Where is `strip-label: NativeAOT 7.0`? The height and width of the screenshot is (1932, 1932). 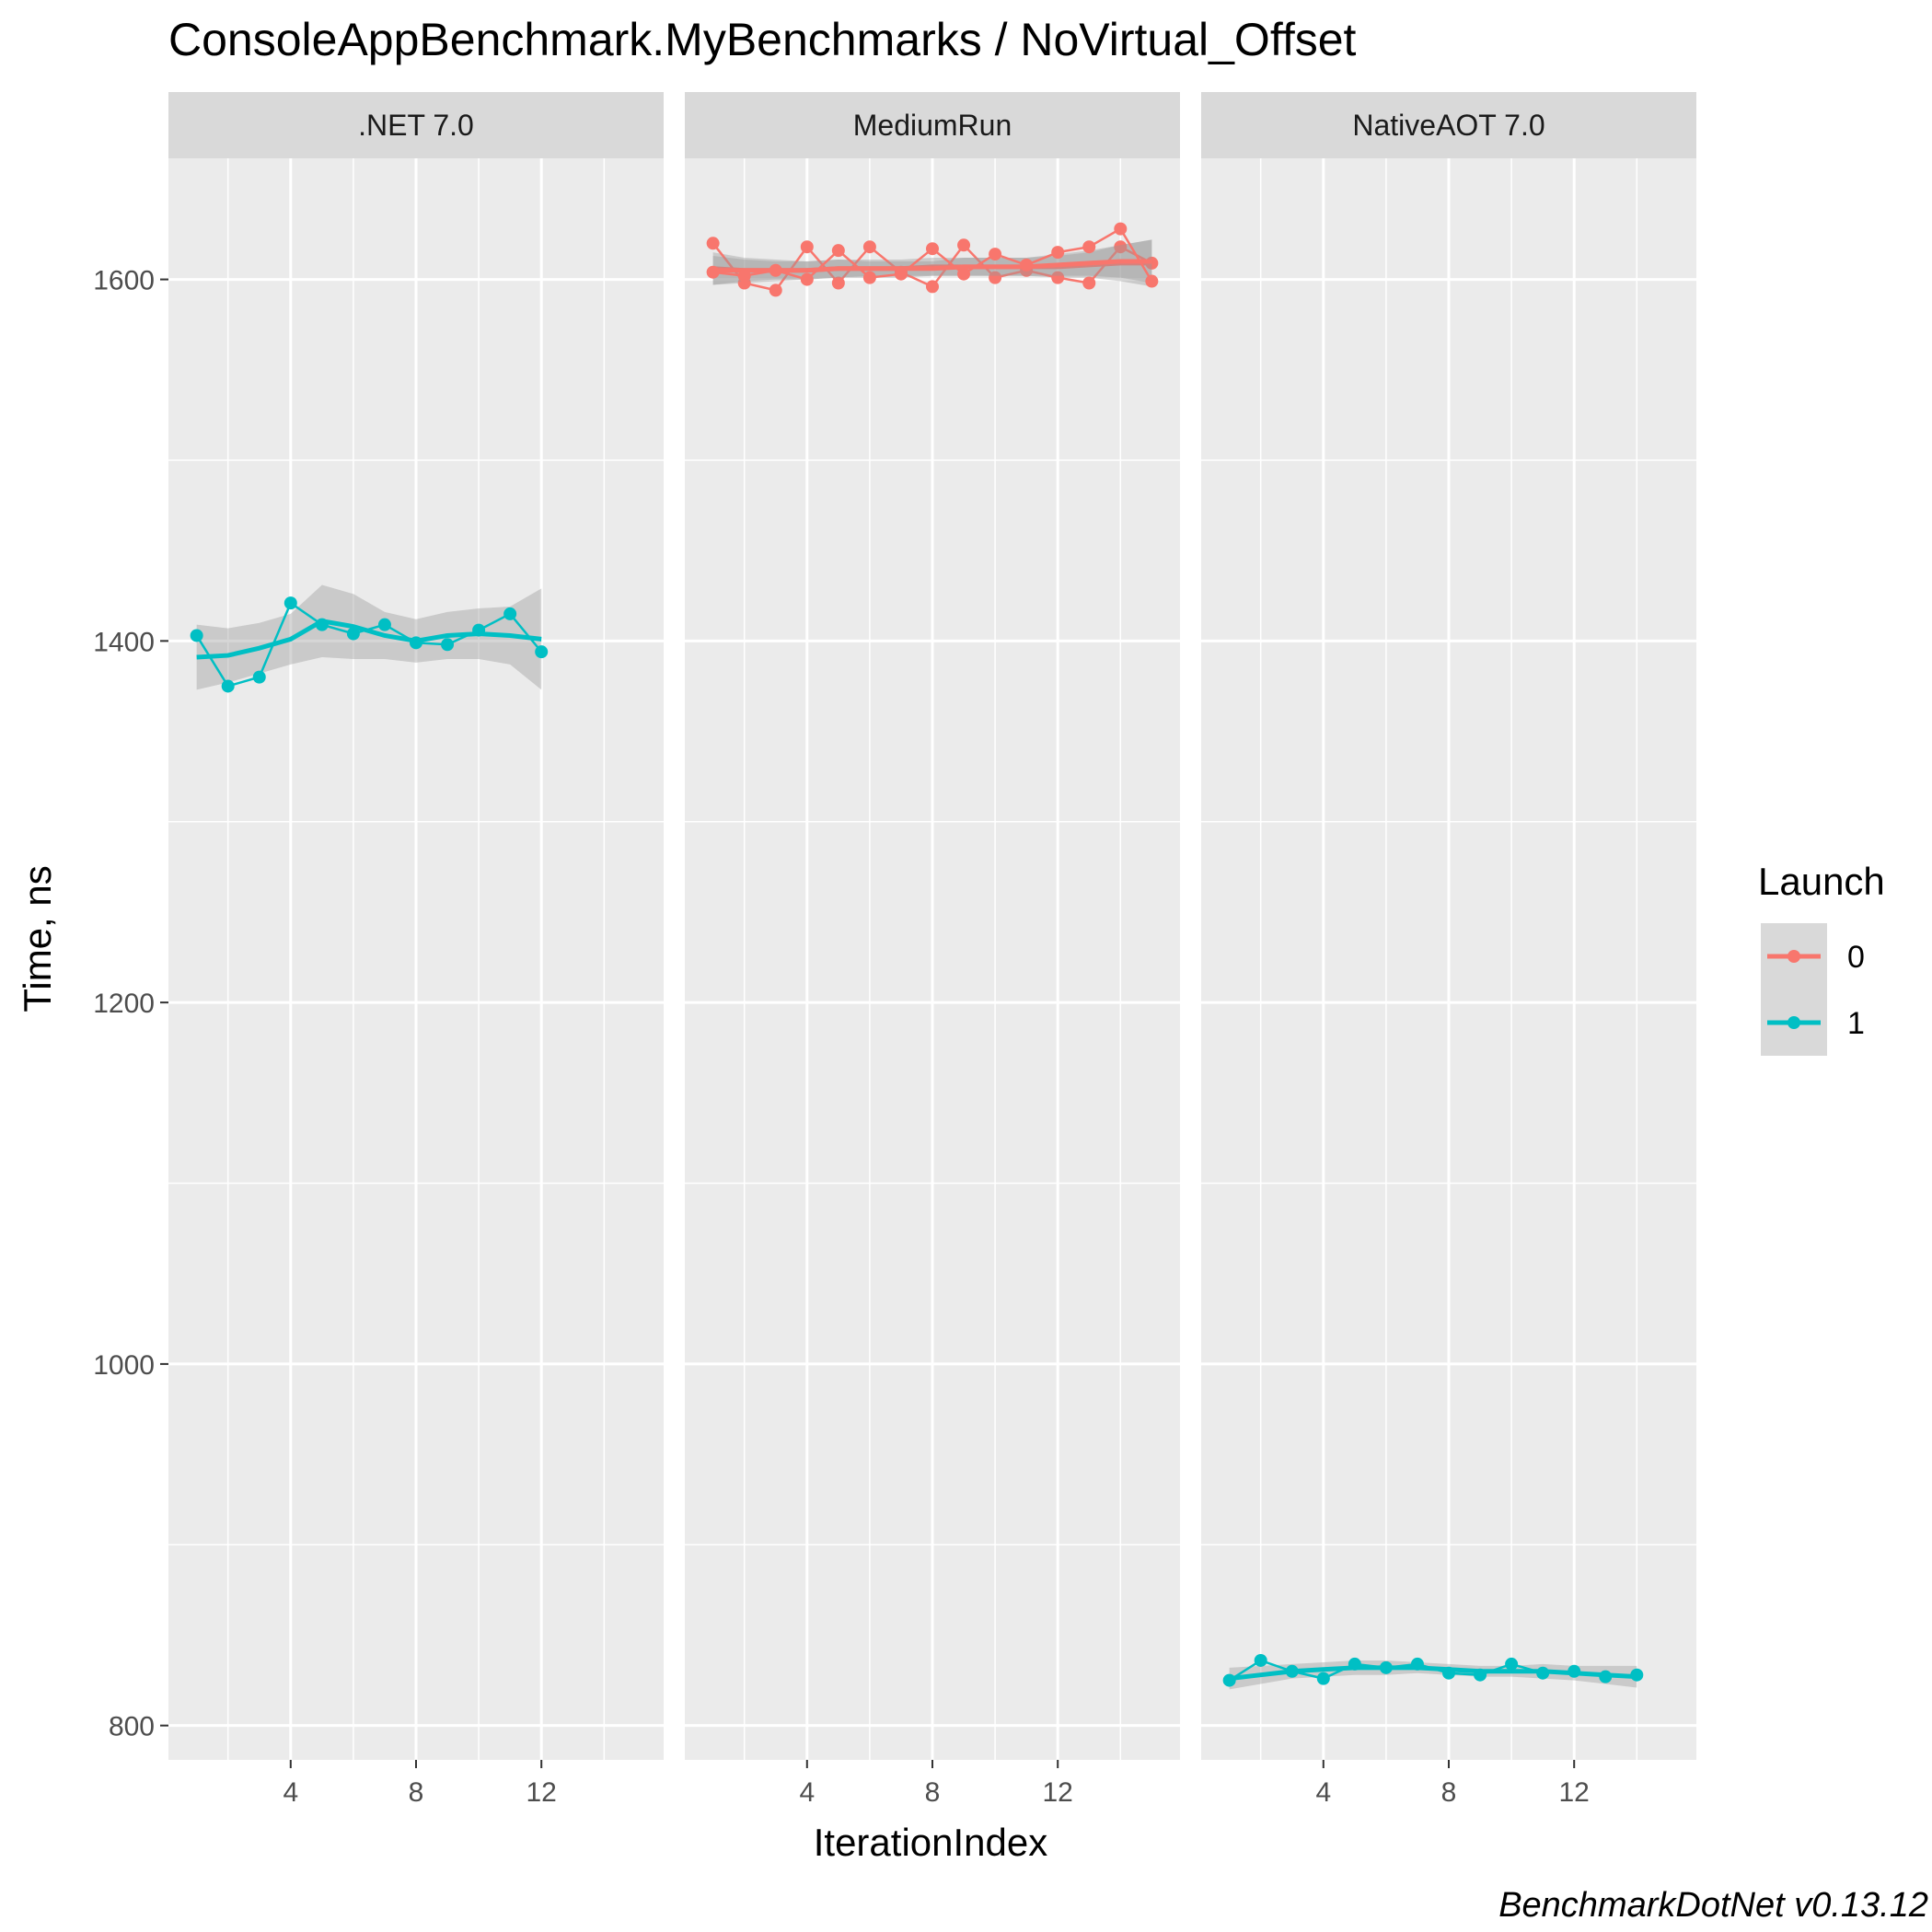 strip-label: NativeAOT 7.0 is located at coordinates (1448, 126).